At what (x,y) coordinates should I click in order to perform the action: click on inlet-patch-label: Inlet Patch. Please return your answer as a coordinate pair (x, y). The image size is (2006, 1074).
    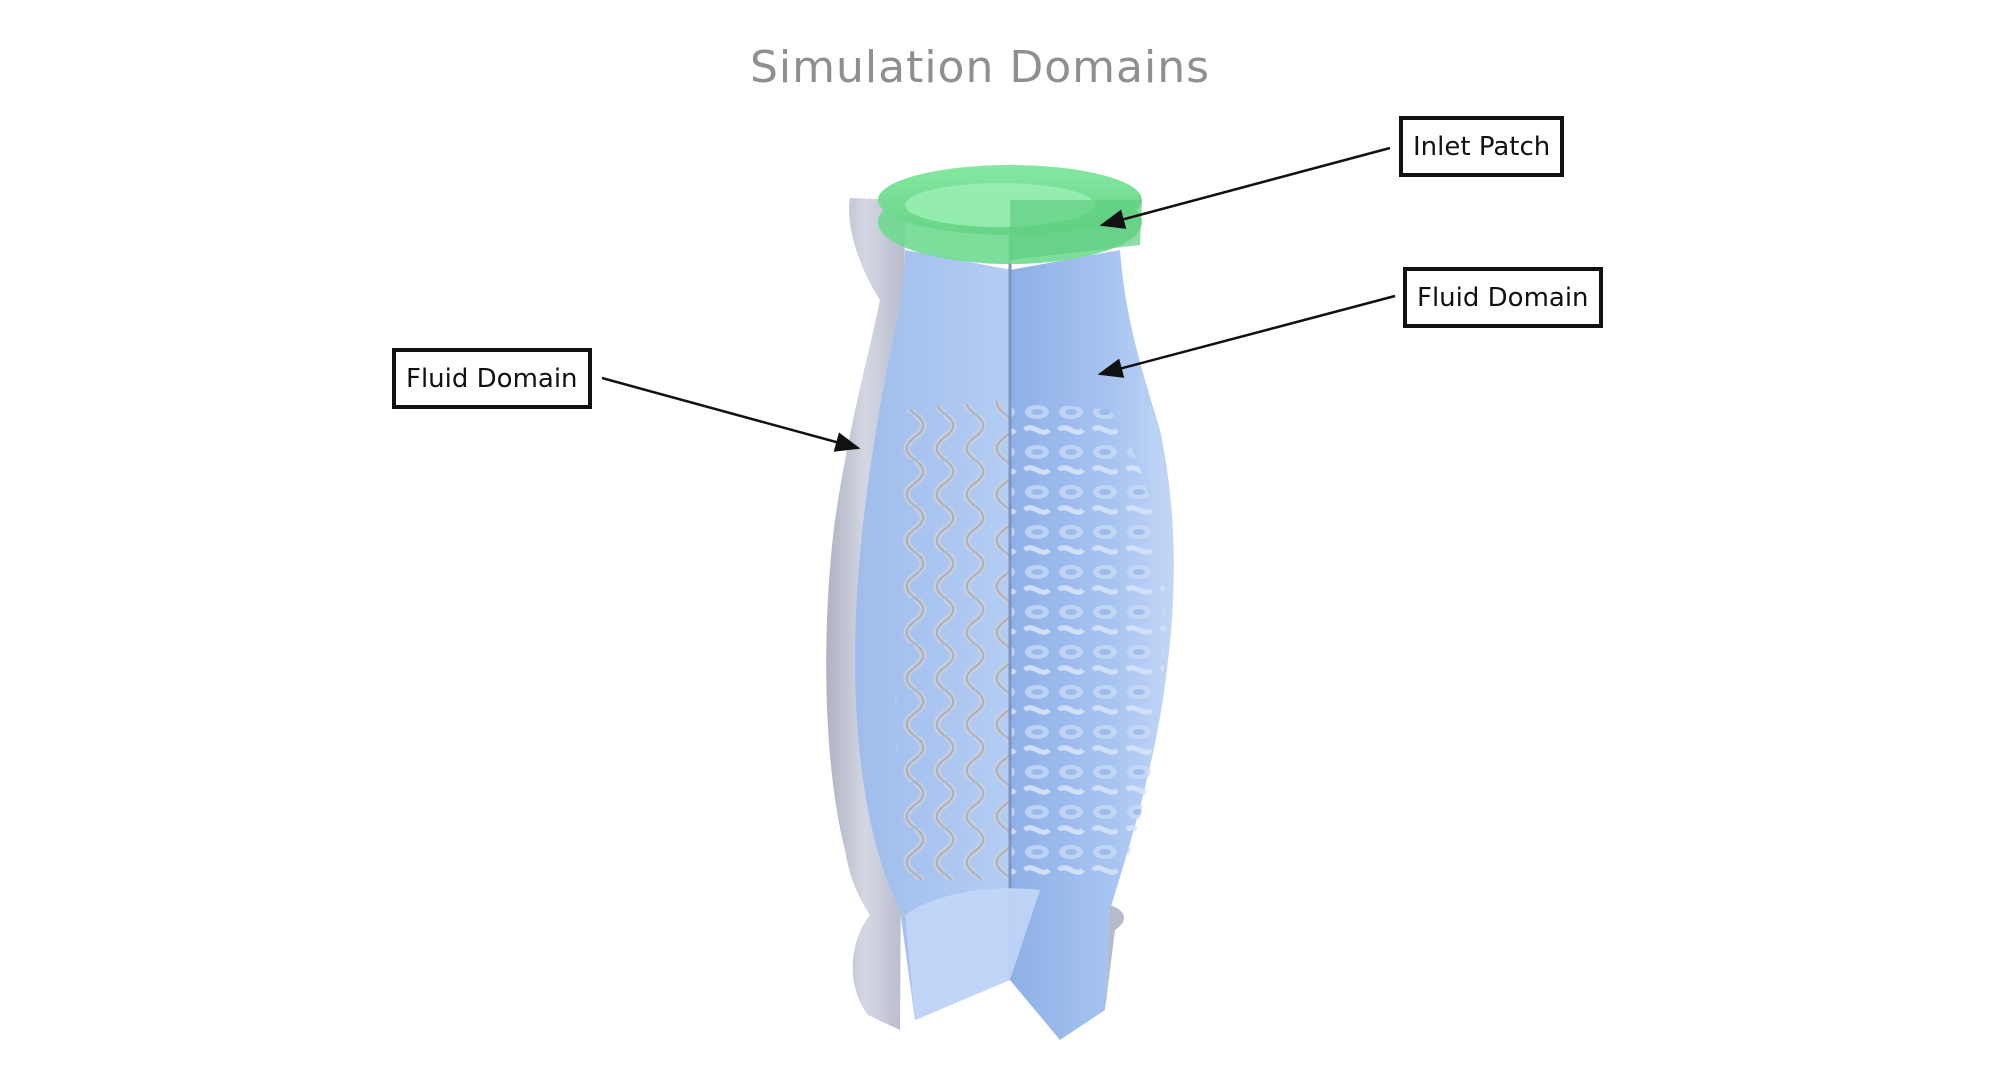
    Looking at the image, I should click on (1482, 146).